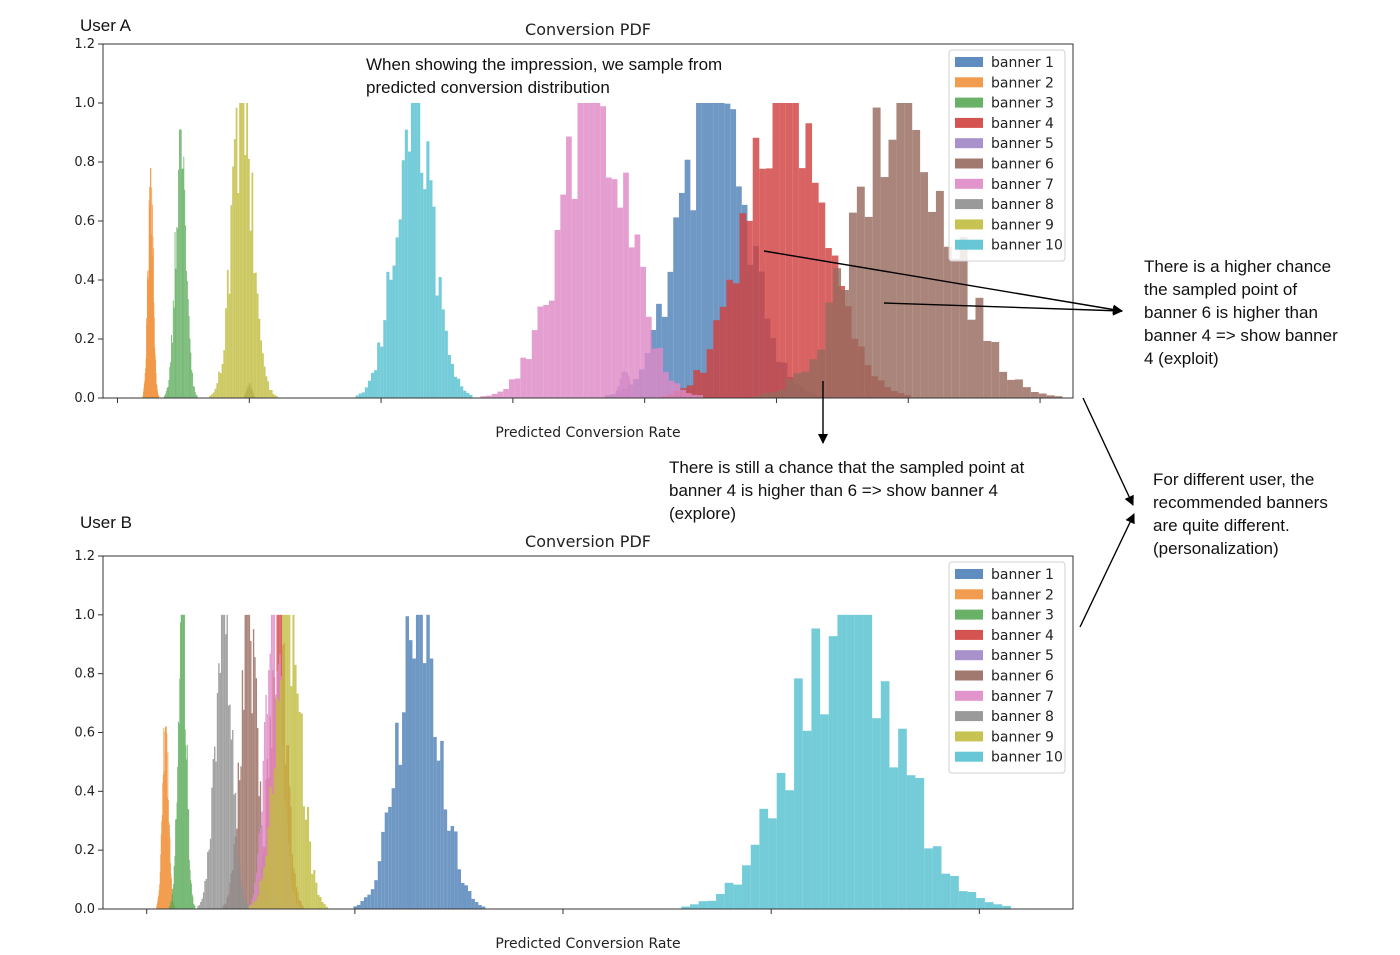 Image resolution: width=1400 pixels, height=955 pixels. What do you see at coordinates (1003, 309) in the screenshot?
I see `arrow-banner6-to-exploit-note` at bounding box center [1003, 309].